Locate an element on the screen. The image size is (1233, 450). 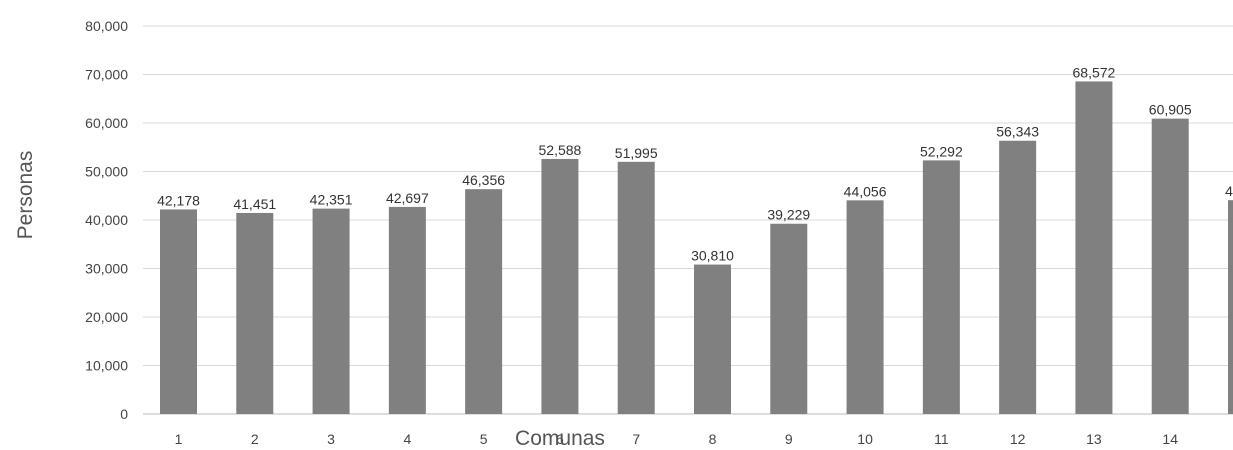
bar-value-label: 42,697 is located at coordinates (407, 198).